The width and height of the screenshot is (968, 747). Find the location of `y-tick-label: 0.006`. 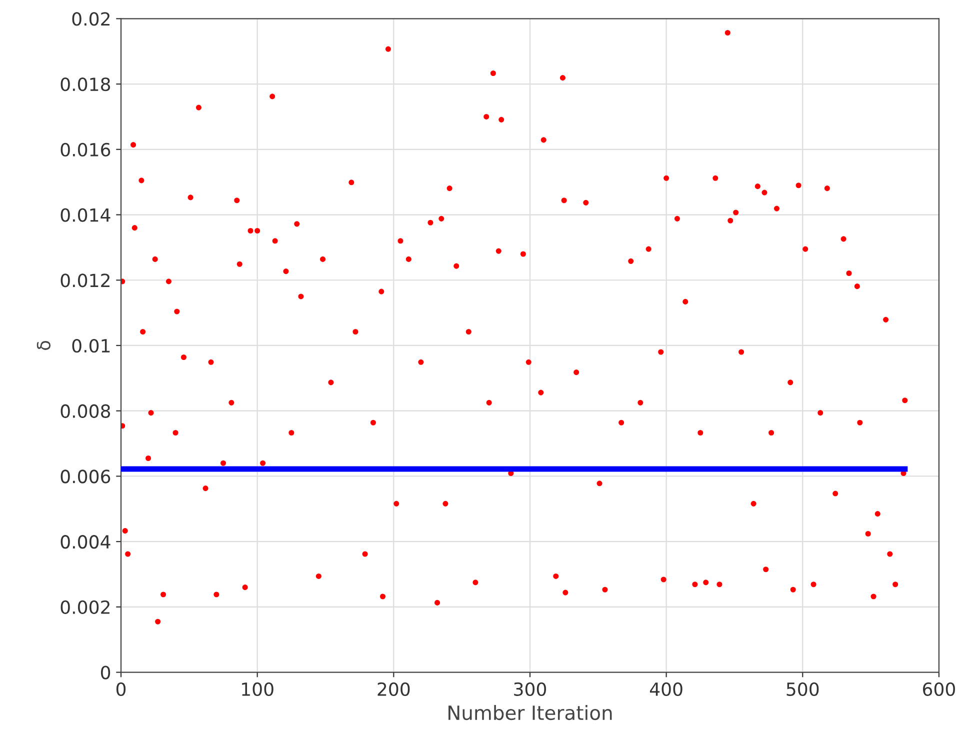

y-tick-label: 0.006 is located at coordinates (85, 477).